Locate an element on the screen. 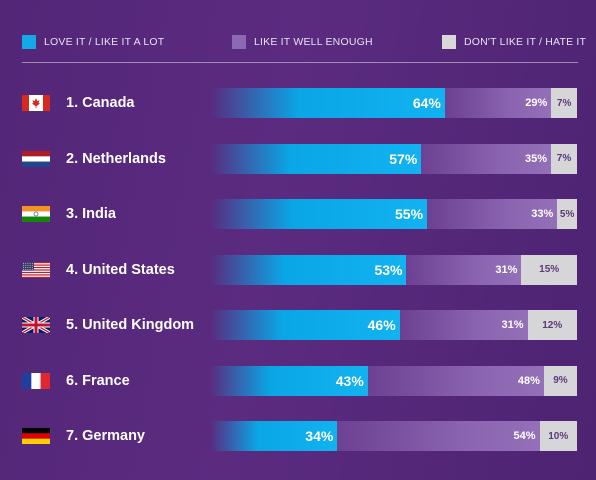 Image resolution: width=596 pixels, height=480 pixels. category-label: 3. India is located at coordinates (91, 214).